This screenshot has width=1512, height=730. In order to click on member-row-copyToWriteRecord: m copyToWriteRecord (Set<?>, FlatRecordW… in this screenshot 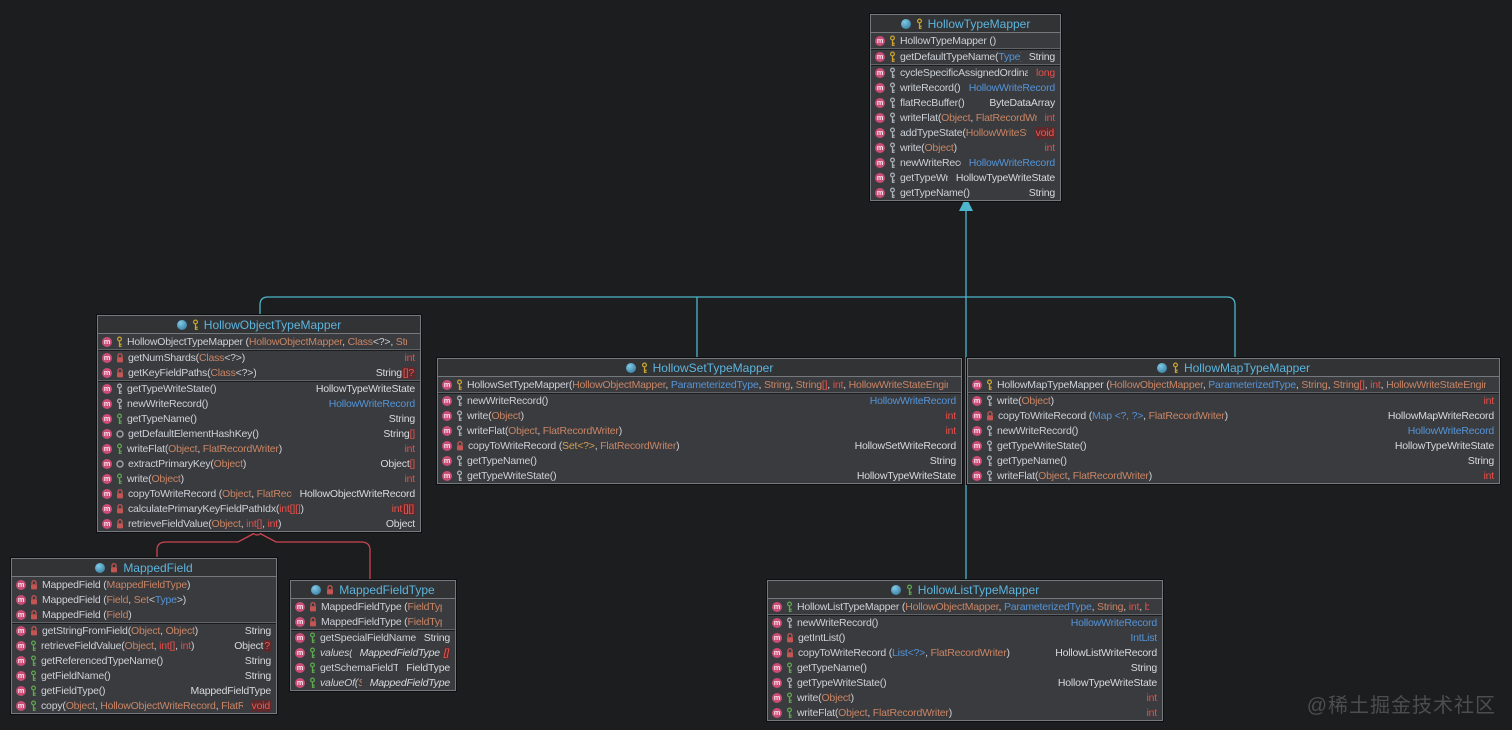, I will do `click(699, 445)`.